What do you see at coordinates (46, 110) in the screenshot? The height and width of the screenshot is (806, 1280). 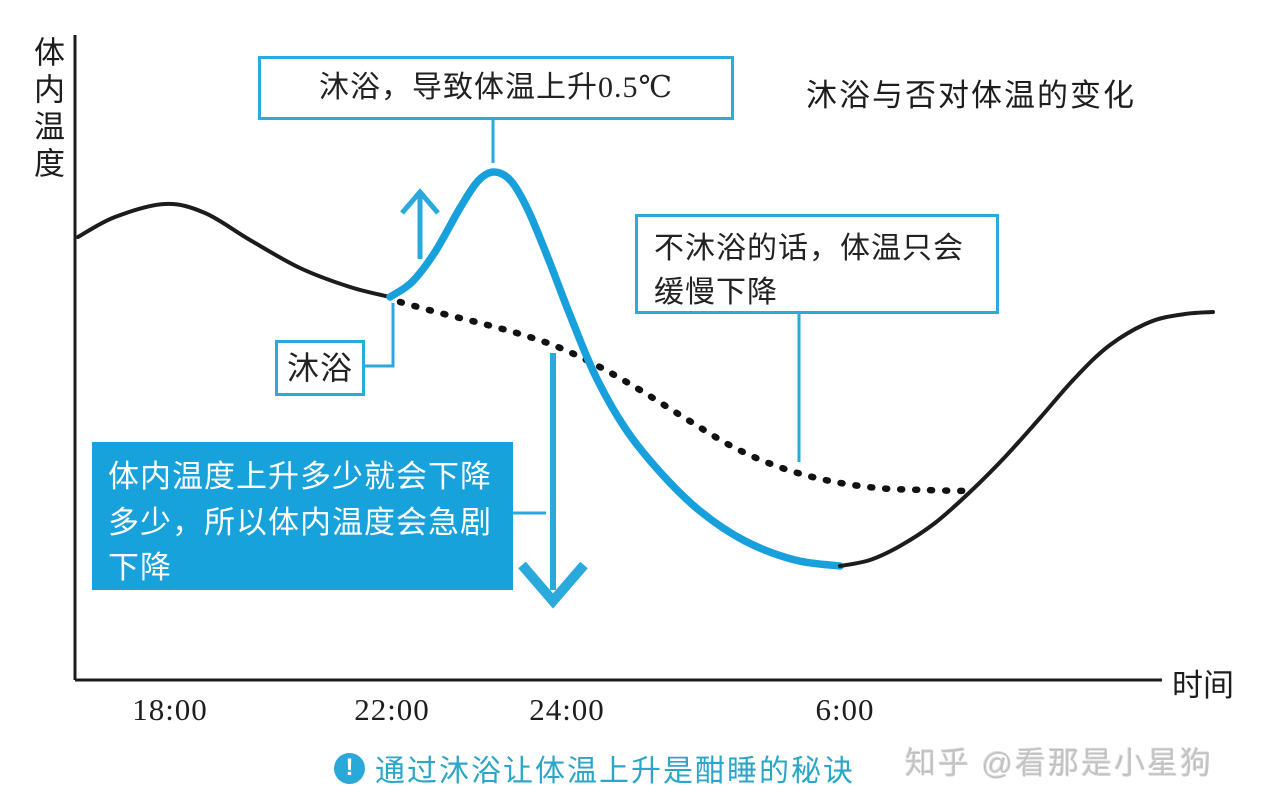 I see `y-axis-label: 体内温度` at bounding box center [46, 110].